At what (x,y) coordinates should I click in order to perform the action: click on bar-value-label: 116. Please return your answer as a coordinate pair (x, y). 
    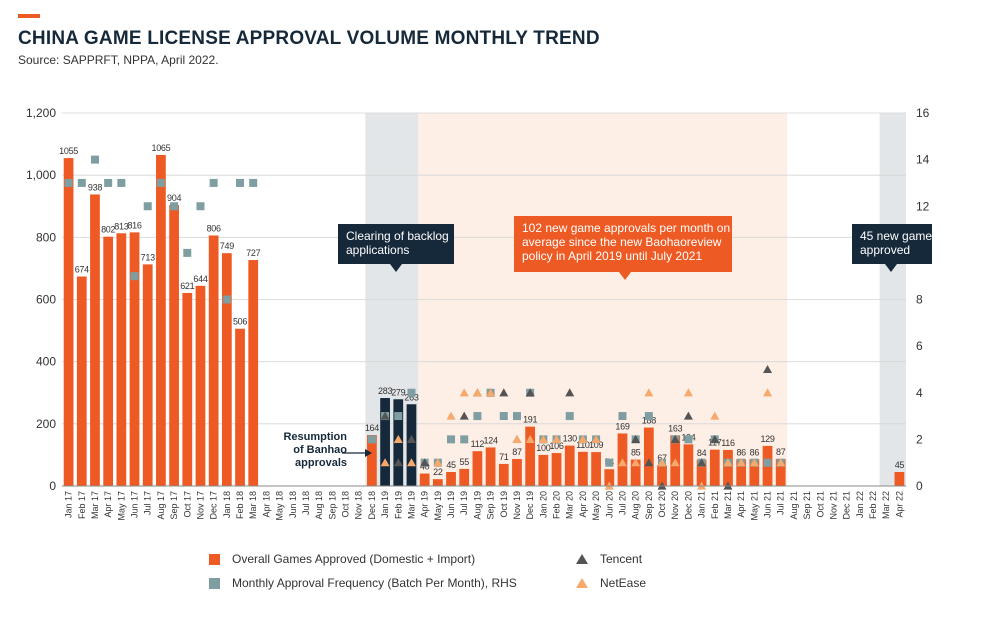
    Looking at the image, I should click on (728, 443).